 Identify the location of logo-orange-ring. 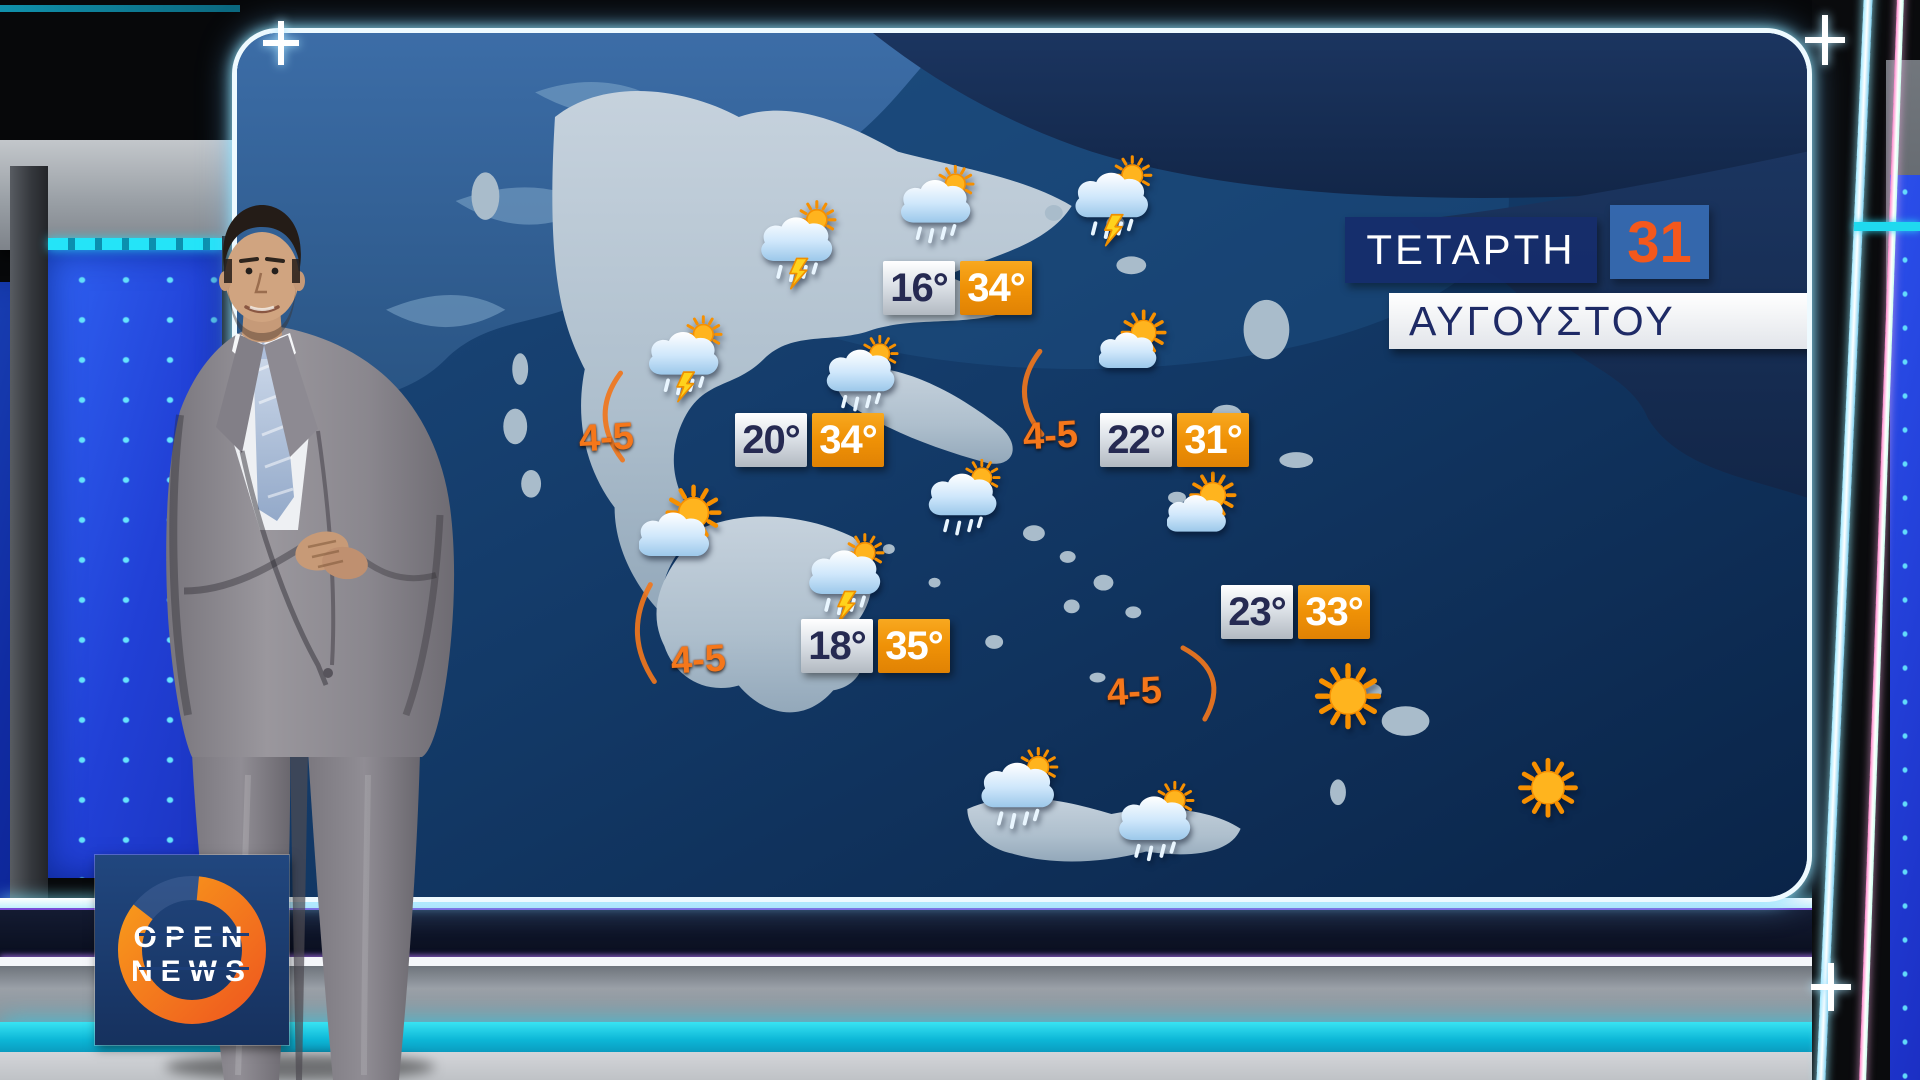
(192, 950).